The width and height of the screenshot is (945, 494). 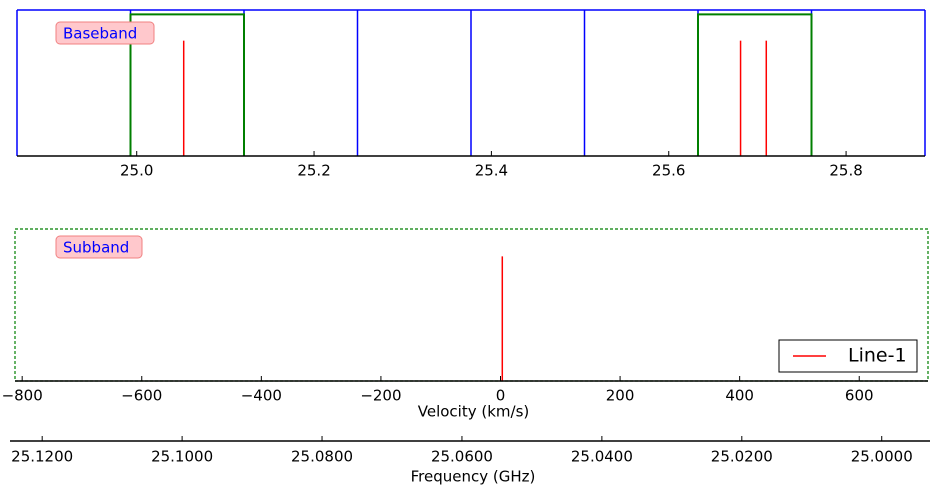 What do you see at coordinates (491, 171) in the screenshot?
I see `tick-label: 25.4` at bounding box center [491, 171].